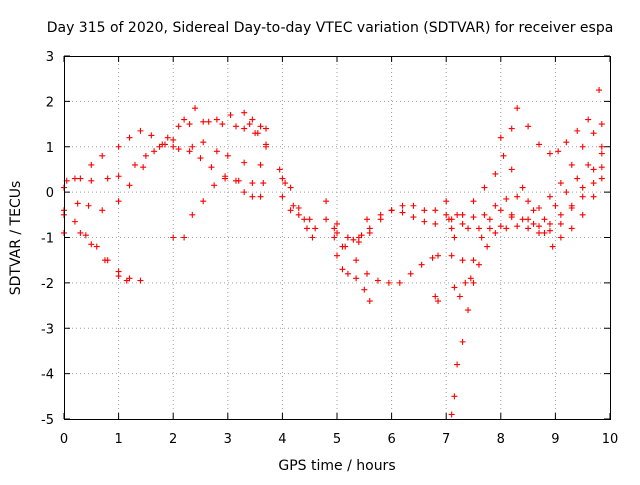  I want to click on x-tick-label: 0, so click(64, 439).